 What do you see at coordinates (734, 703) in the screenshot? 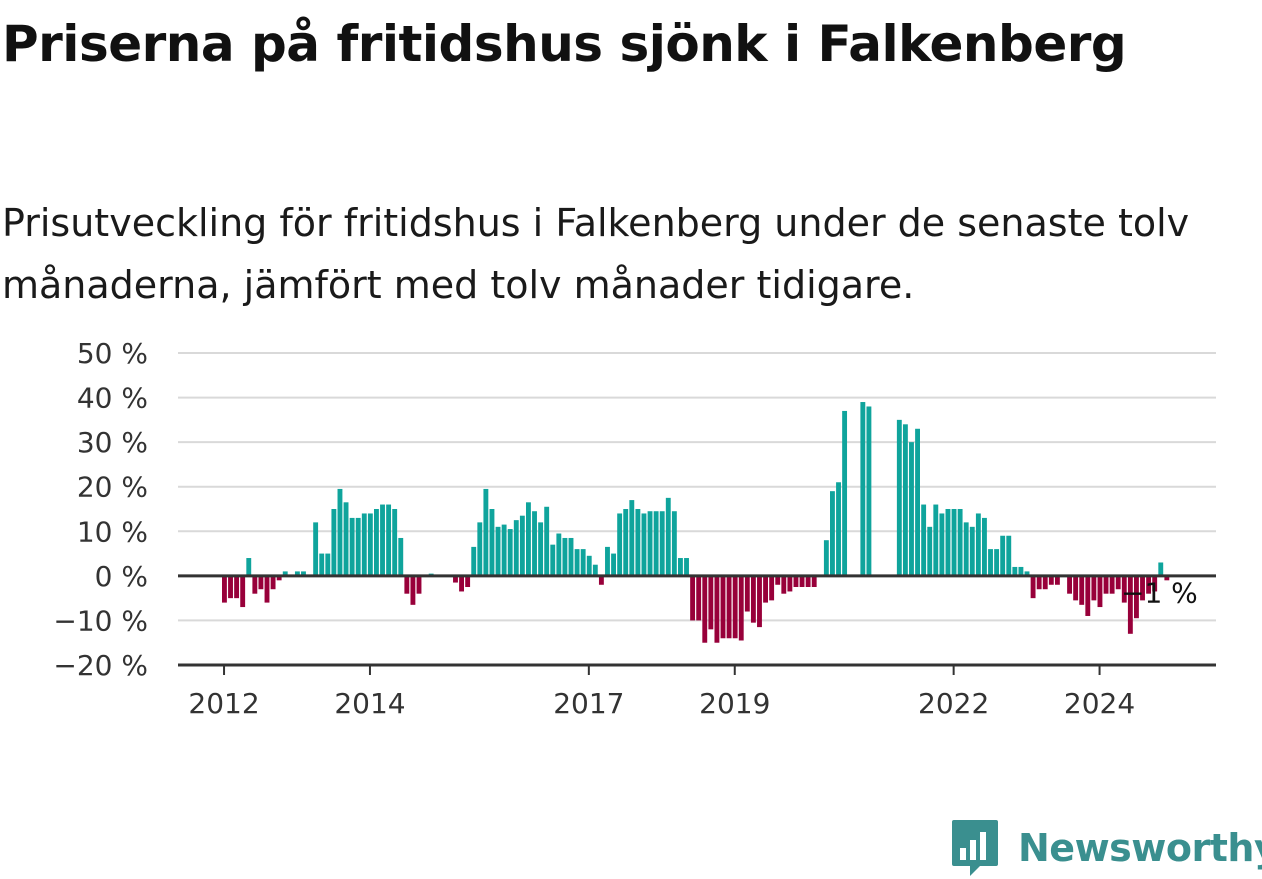
I see `x-tick-label: 2019` at bounding box center [734, 703].